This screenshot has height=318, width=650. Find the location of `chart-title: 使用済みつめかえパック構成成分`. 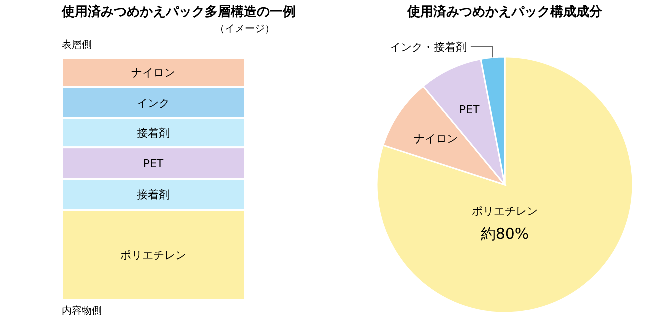

chart-title: 使用済みつめかえパック構成成分 is located at coordinates (505, 12).